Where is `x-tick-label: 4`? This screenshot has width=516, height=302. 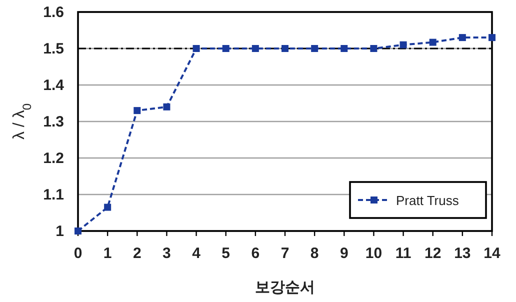
x-tick-label: 4 is located at coordinates (197, 253).